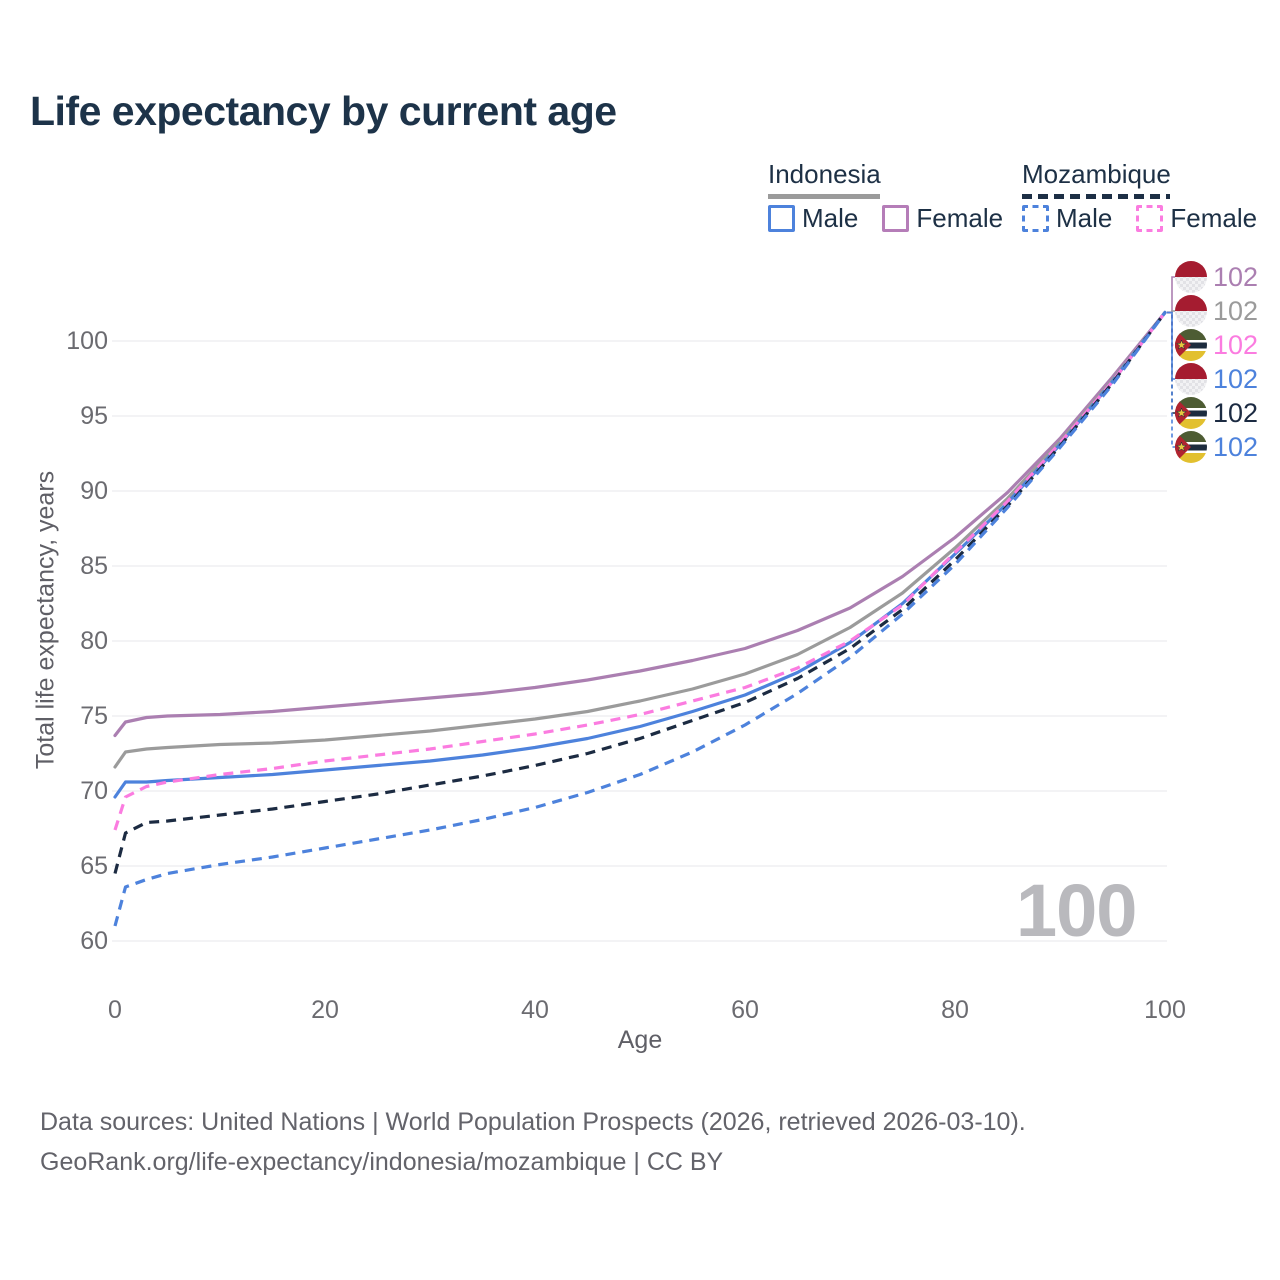  I want to click on legend-swatch-indonesia-female, so click(896, 218).